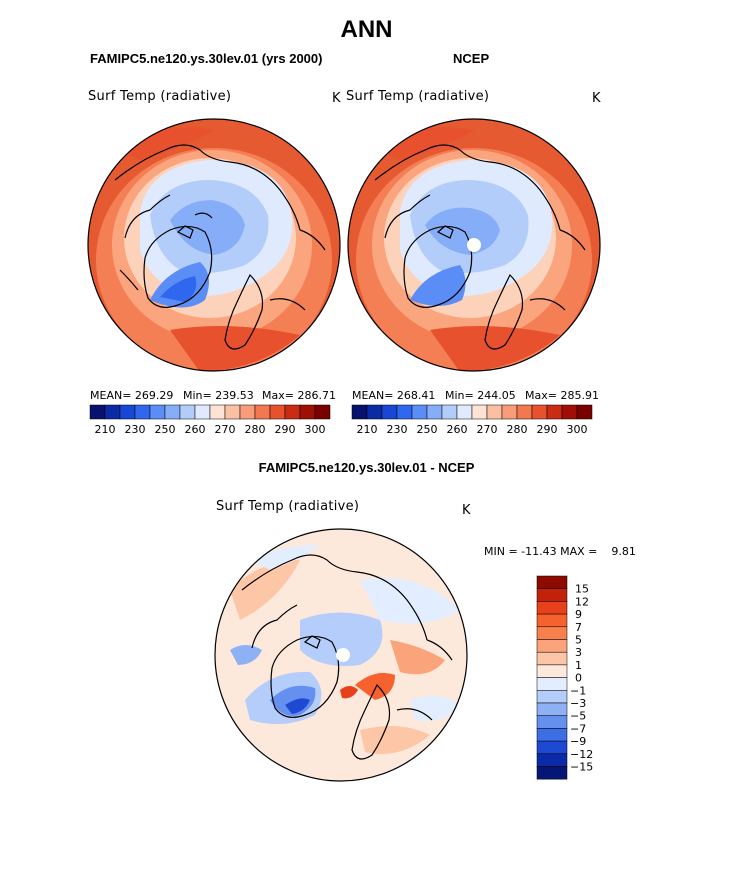  Describe the element at coordinates (195, 429) in the screenshot. I see `left-colorbar-tick-label: 260` at that location.